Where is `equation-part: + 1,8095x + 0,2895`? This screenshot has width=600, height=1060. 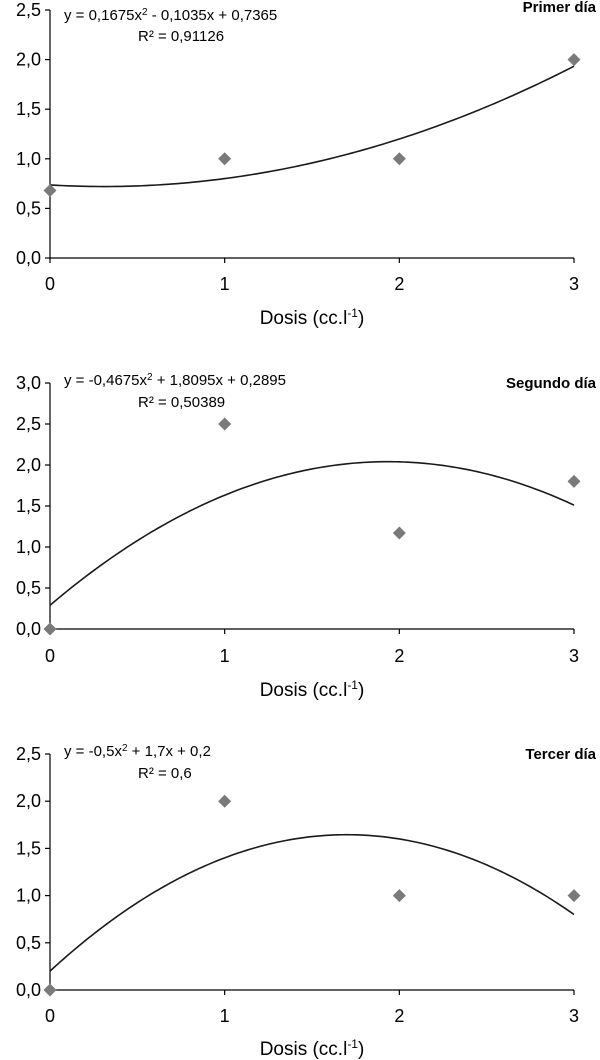
equation-part: + 1,8095x + 0,2895 is located at coordinates (219, 380).